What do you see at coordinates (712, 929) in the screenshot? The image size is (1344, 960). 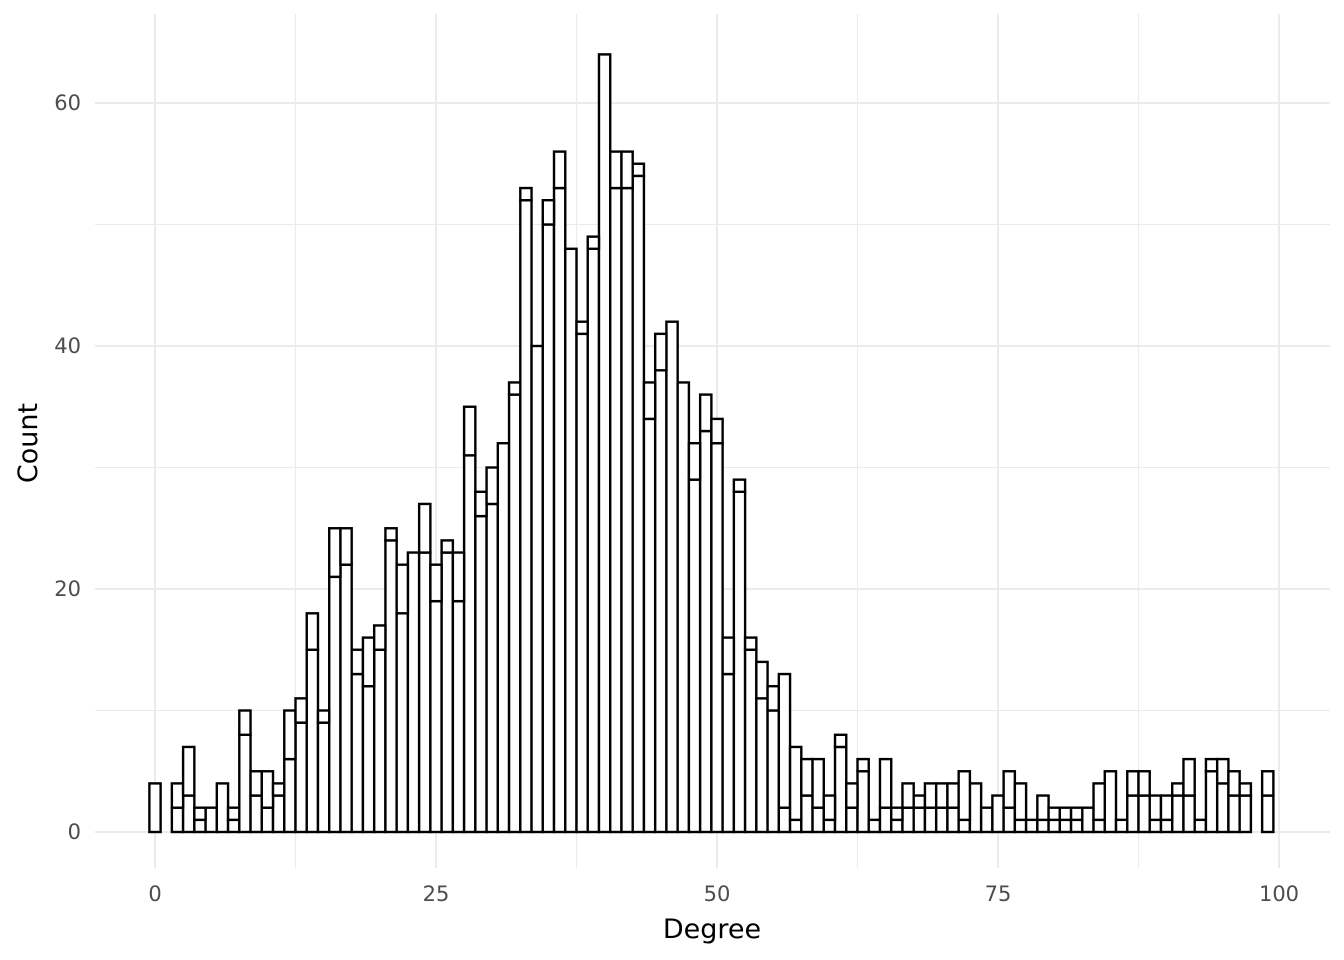 I see `x-axis-title: Degree` at bounding box center [712, 929].